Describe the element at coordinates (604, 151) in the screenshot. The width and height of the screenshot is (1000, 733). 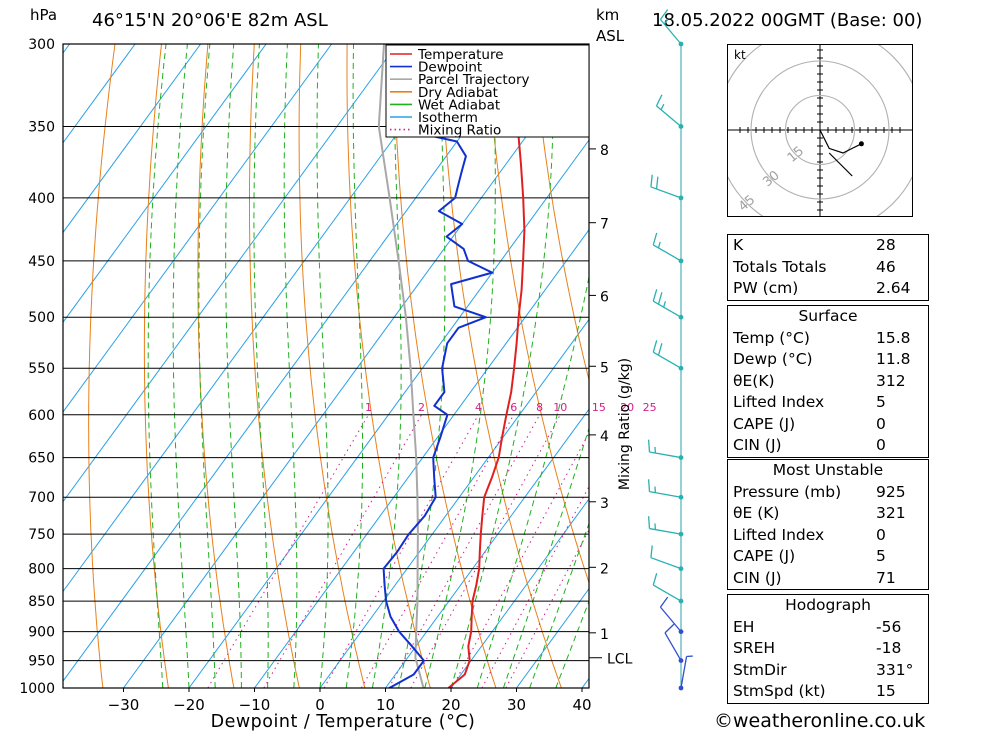
I see `km-tick-label: 8` at that location.